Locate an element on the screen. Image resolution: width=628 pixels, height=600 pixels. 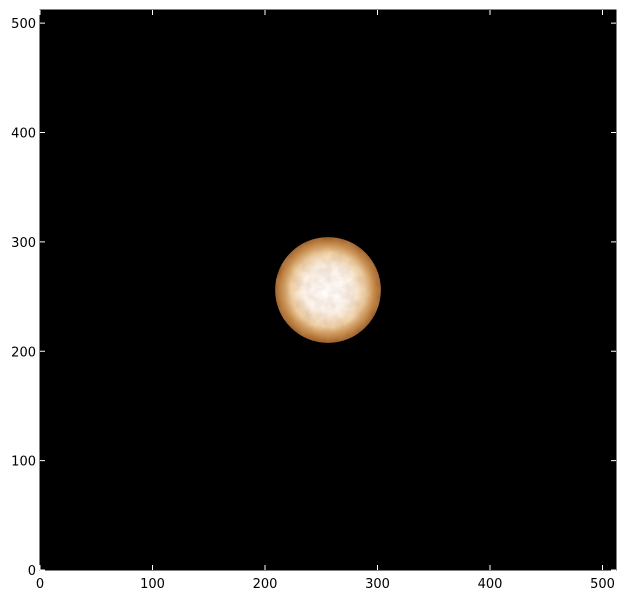
x-tick-label: 300 is located at coordinates (377, 584).